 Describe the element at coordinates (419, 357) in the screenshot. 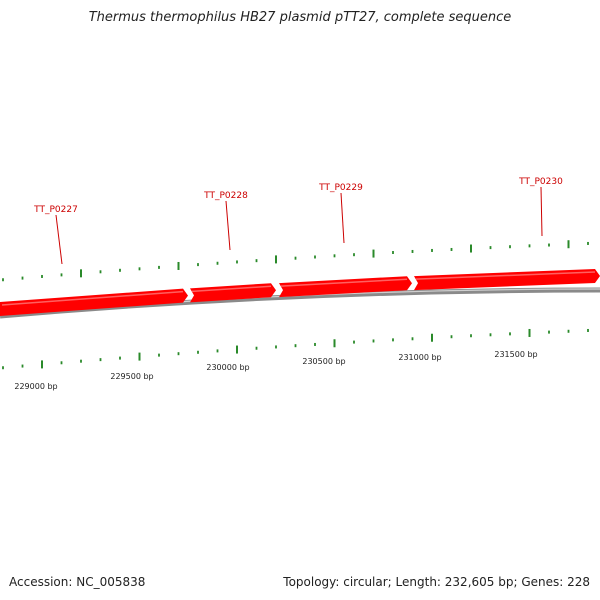

I see `bp-scale-label: 231000 bp` at that location.